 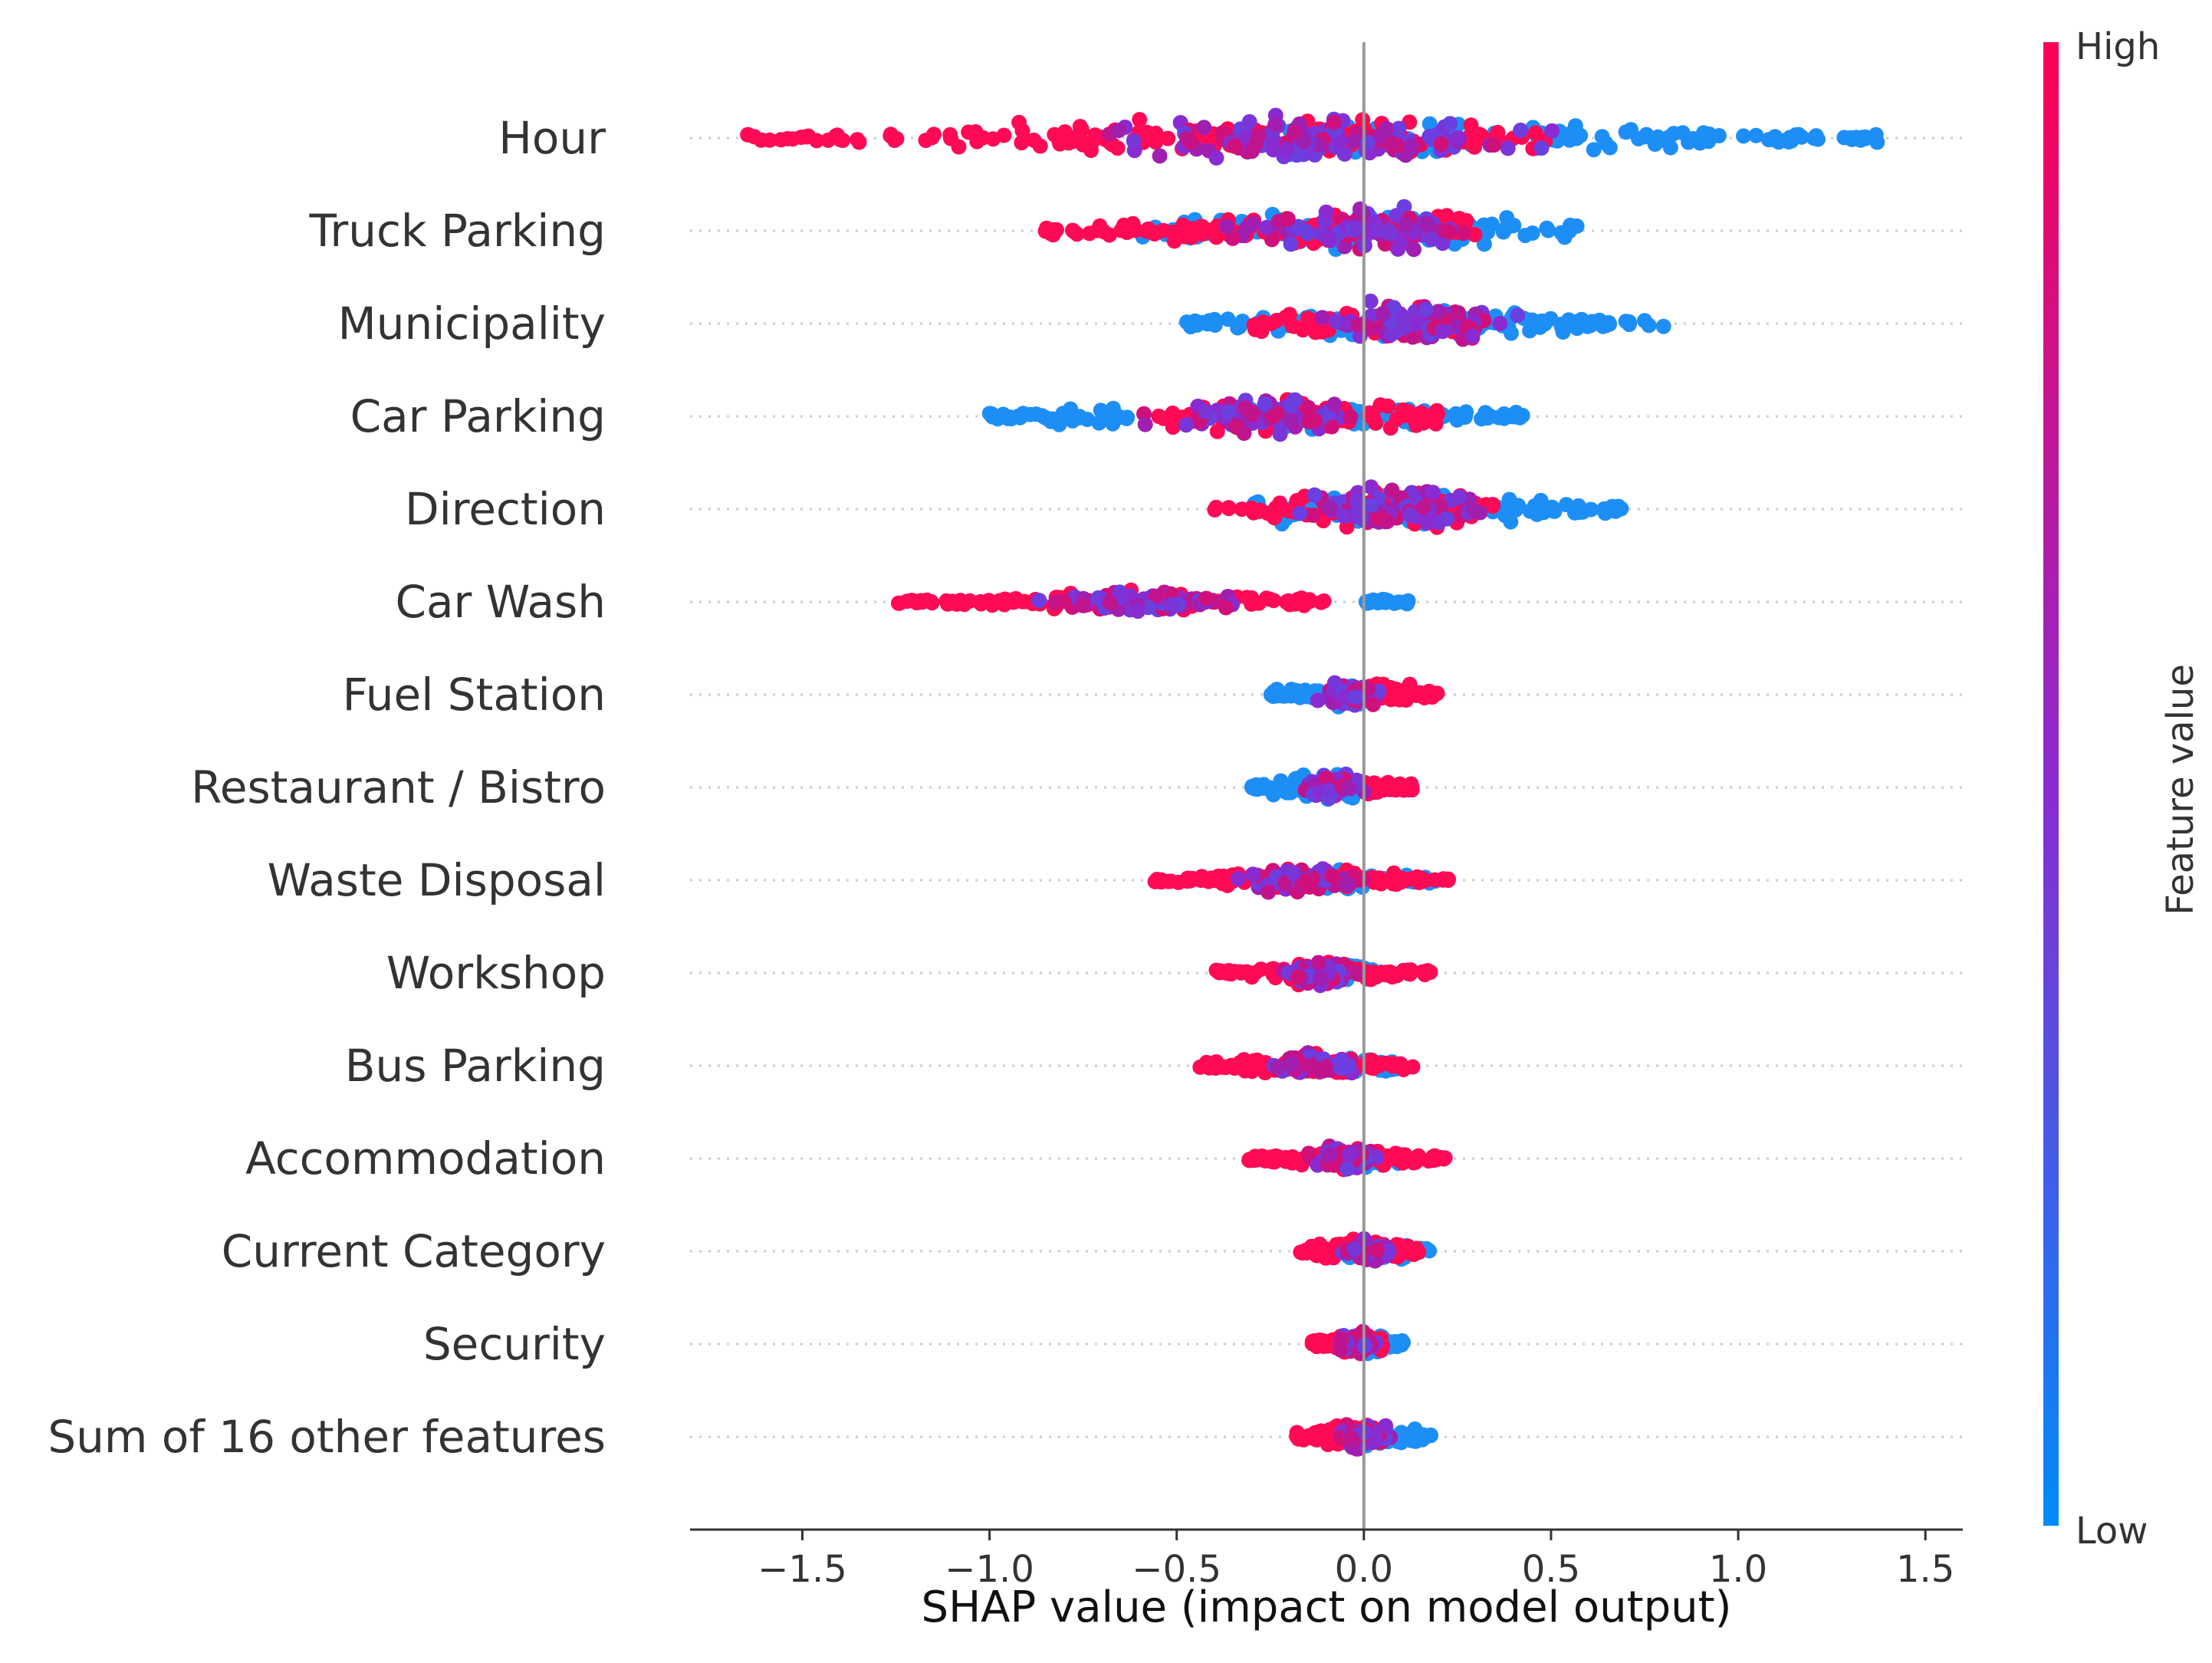 I want to click on feature-label: Fuel Station, so click(x=474, y=695).